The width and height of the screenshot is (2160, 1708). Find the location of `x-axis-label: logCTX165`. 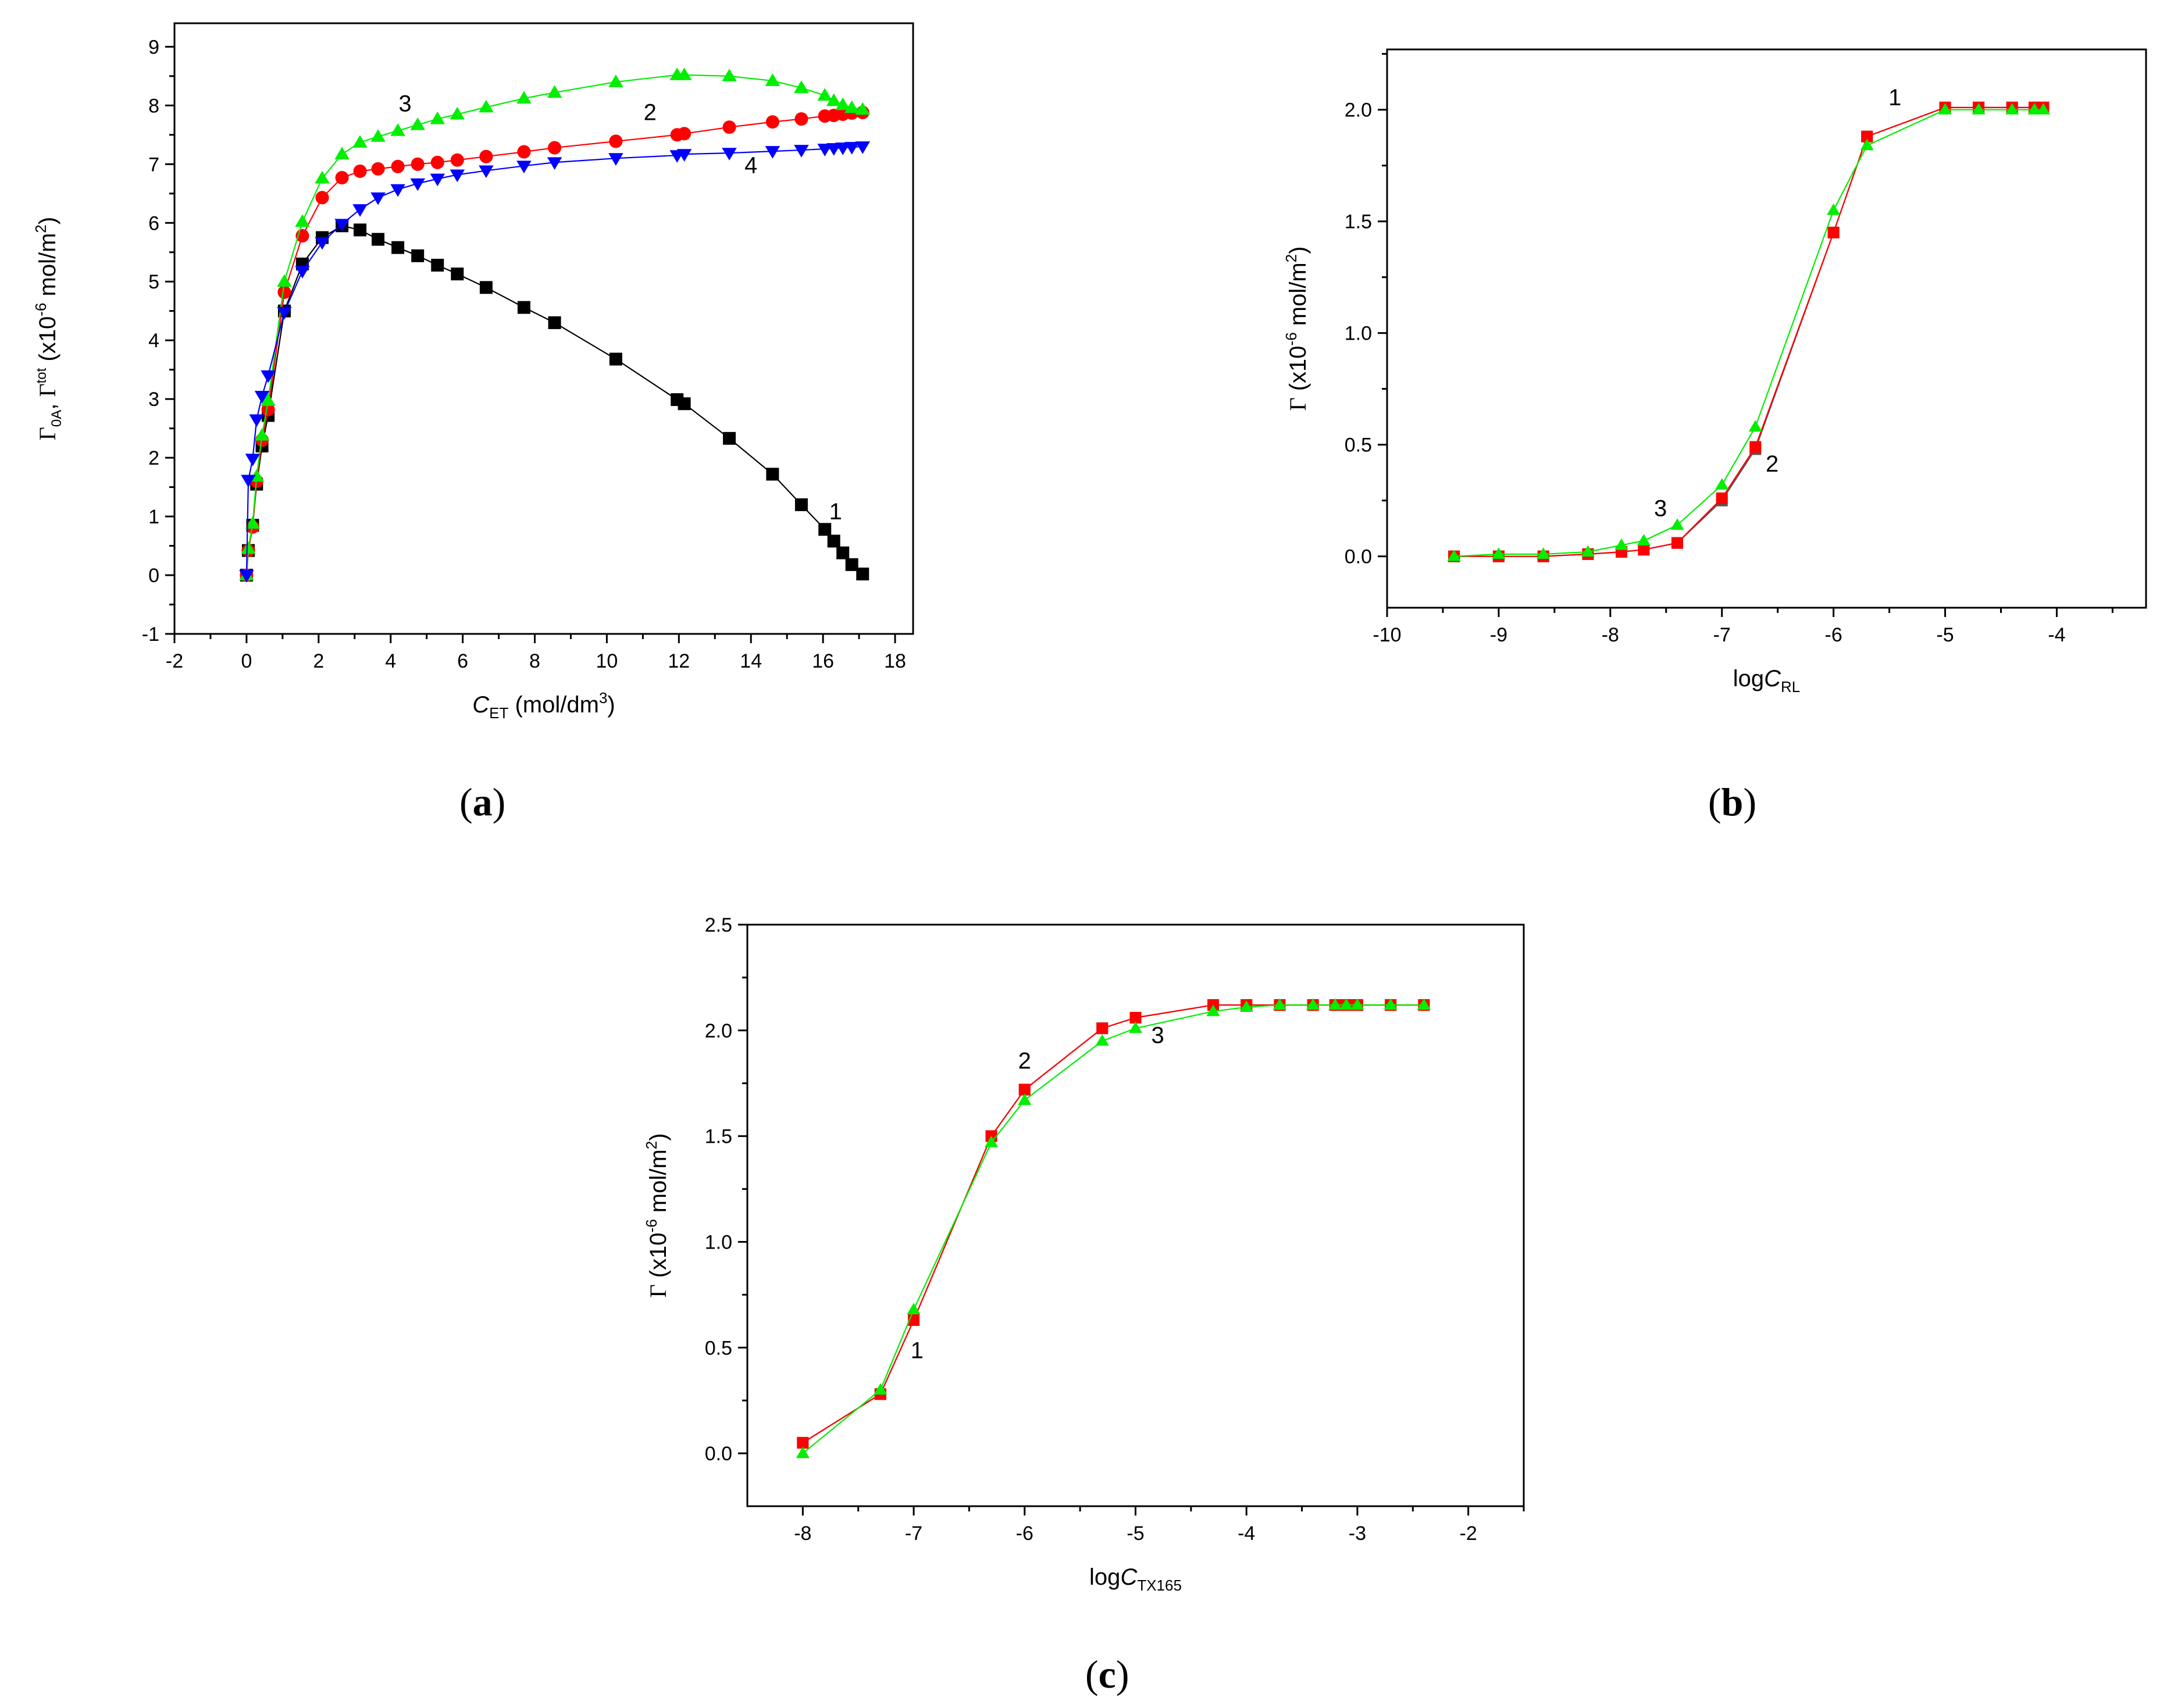

x-axis-label: logCTX165 is located at coordinates (1135, 1579).